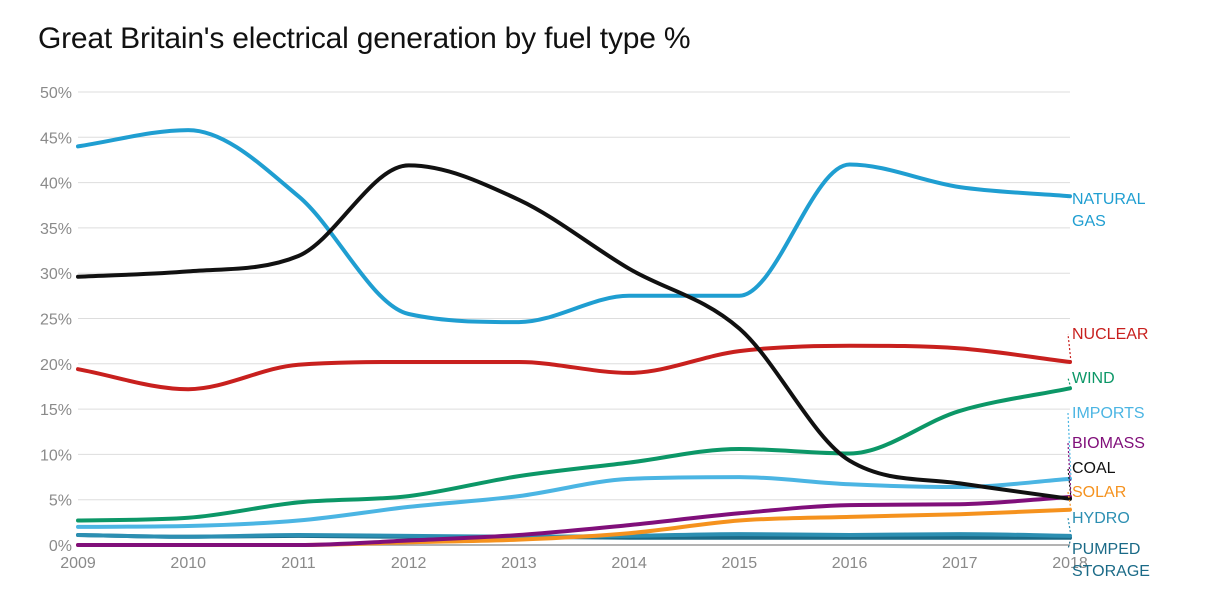 This screenshot has width=1220, height=594. Describe the element at coordinates (1093, 378) in the screenshot. I see `series-label-wind: WIND` at that location.